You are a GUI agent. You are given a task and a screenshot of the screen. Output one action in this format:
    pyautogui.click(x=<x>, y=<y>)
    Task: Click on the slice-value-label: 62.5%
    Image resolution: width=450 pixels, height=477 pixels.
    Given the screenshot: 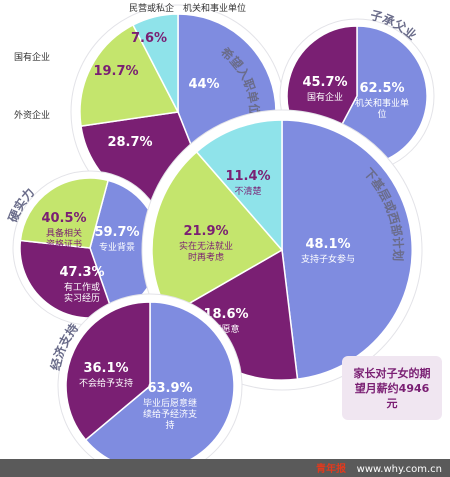 What is the action you would take?
    pyautogui.click(x=381, y=88)
    